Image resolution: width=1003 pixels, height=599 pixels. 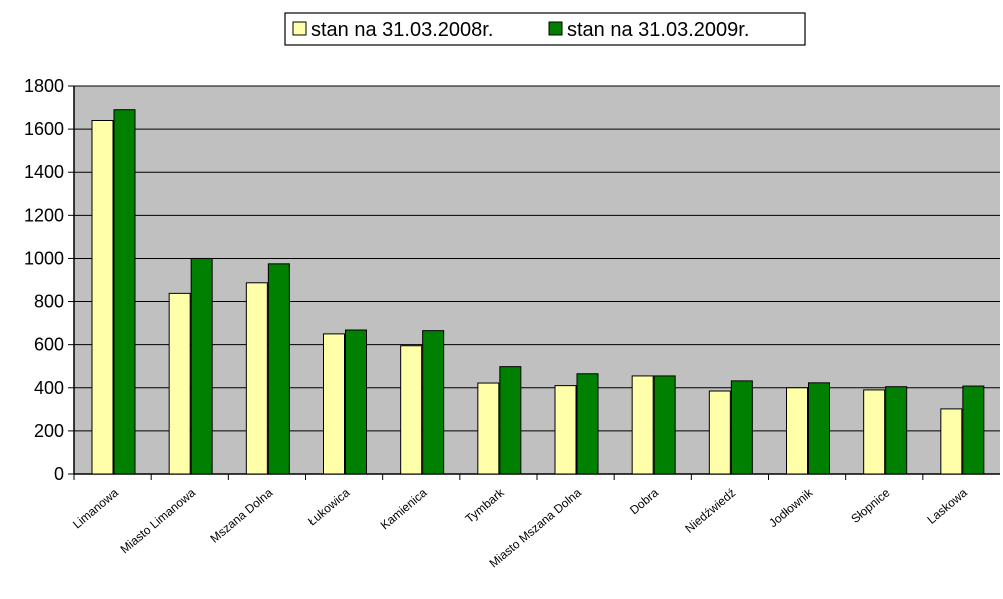 What do you see at coordinates (158, 520) in the screenshot?
I see `category-label: Miasto Limanowa` at bounding box center [158, 520].